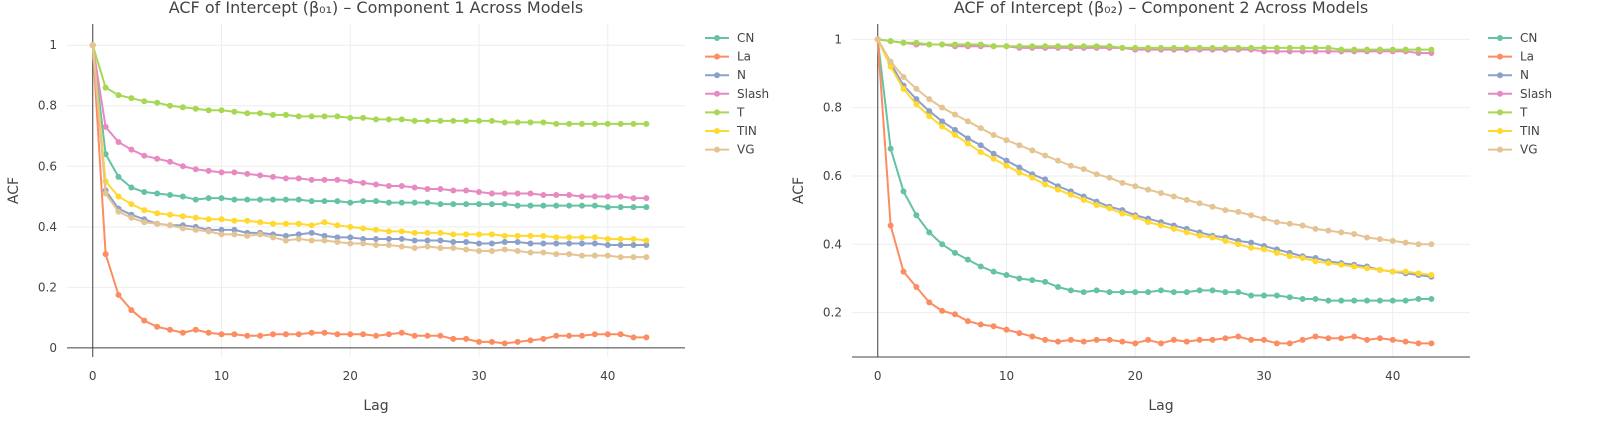 The height and width of the screenshot is (425, 1604). What do you see at coordinates (1527, 57) in the screenshot?
I see `legend-label: La` at bounding box center [1527, 57].